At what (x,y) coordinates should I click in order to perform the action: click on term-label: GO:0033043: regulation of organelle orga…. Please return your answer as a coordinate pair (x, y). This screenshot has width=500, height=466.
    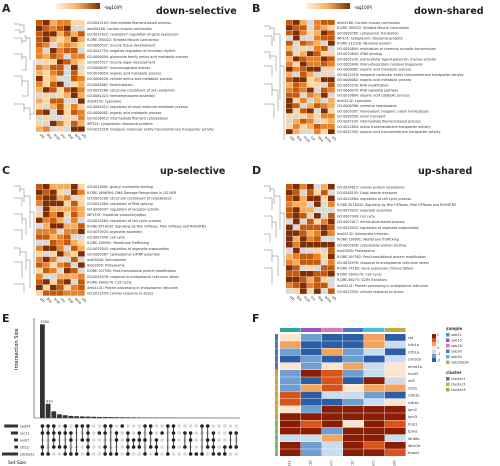
    Looking at the image, I should click on (378, 228).